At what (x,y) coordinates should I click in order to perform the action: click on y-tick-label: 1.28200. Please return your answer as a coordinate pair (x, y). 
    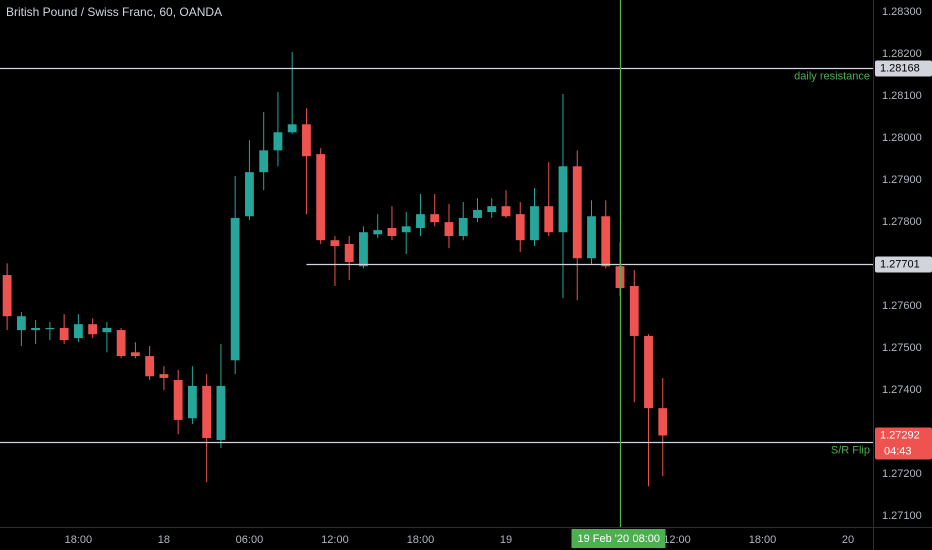
    Looking at the image, I should click on (902, 54).